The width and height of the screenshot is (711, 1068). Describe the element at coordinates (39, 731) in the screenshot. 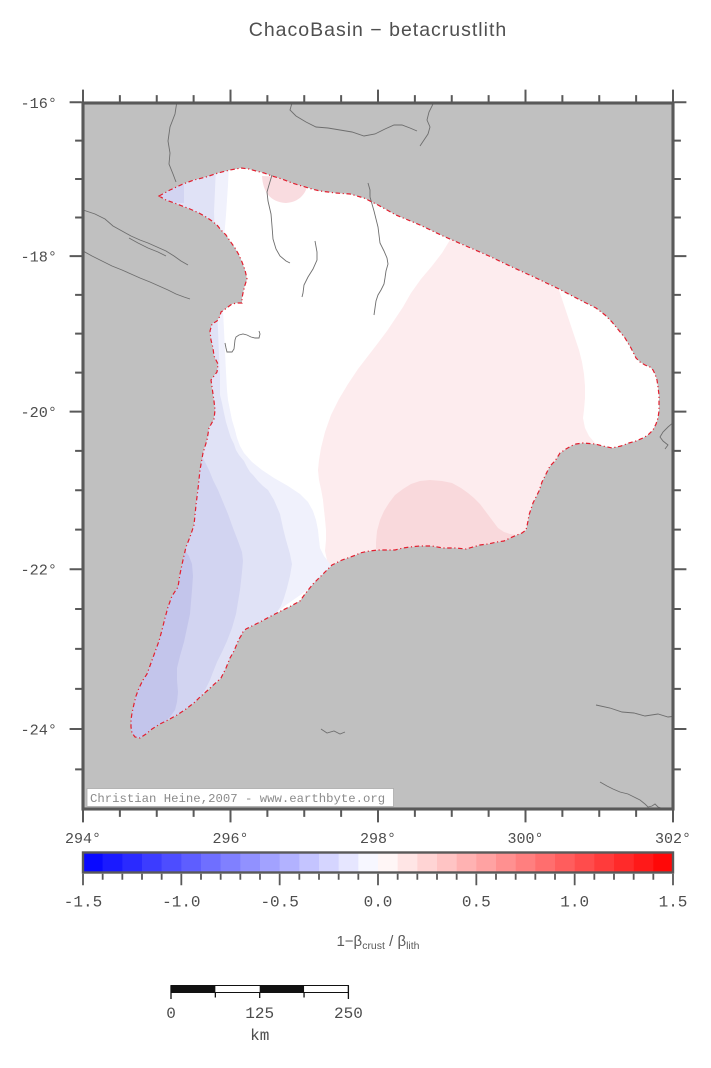

I see `svg-text: -24°` at that location.